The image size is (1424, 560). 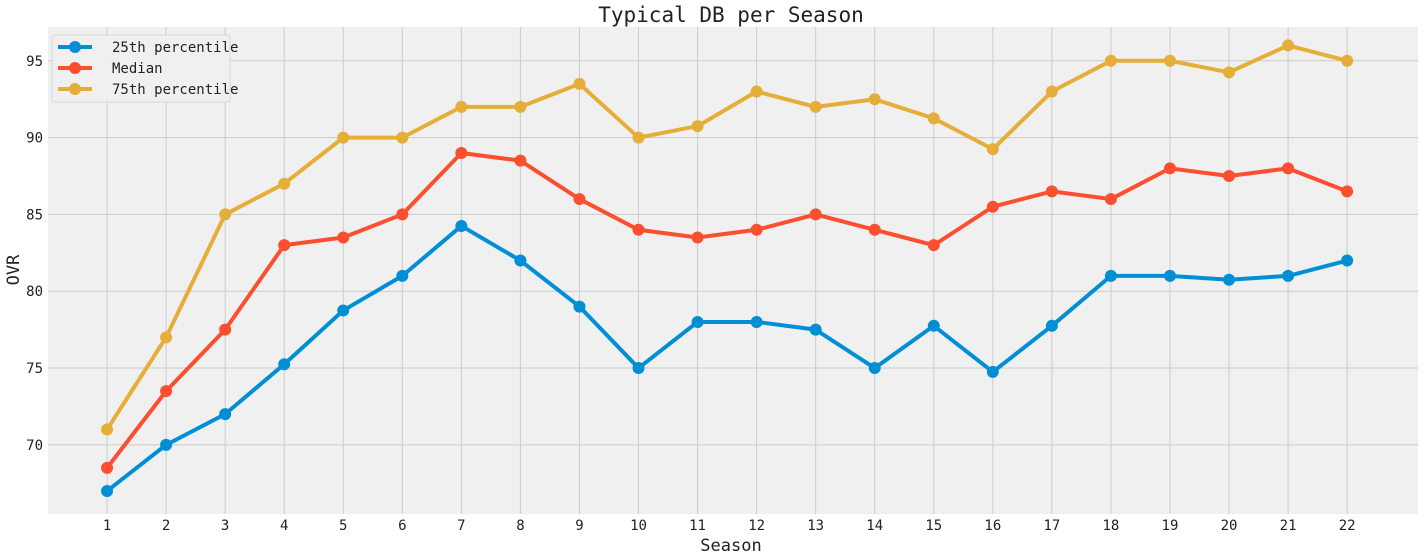 I want to click on x-tick-label: 8, so click(x=520, y=526).